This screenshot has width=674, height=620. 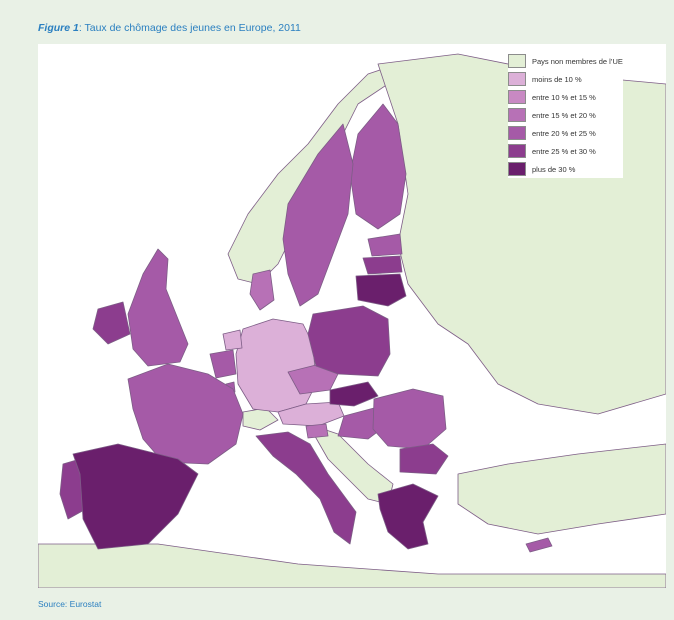 I want to click on legend-item: entre 20 % et 25 %, so click(x=565, y=133).